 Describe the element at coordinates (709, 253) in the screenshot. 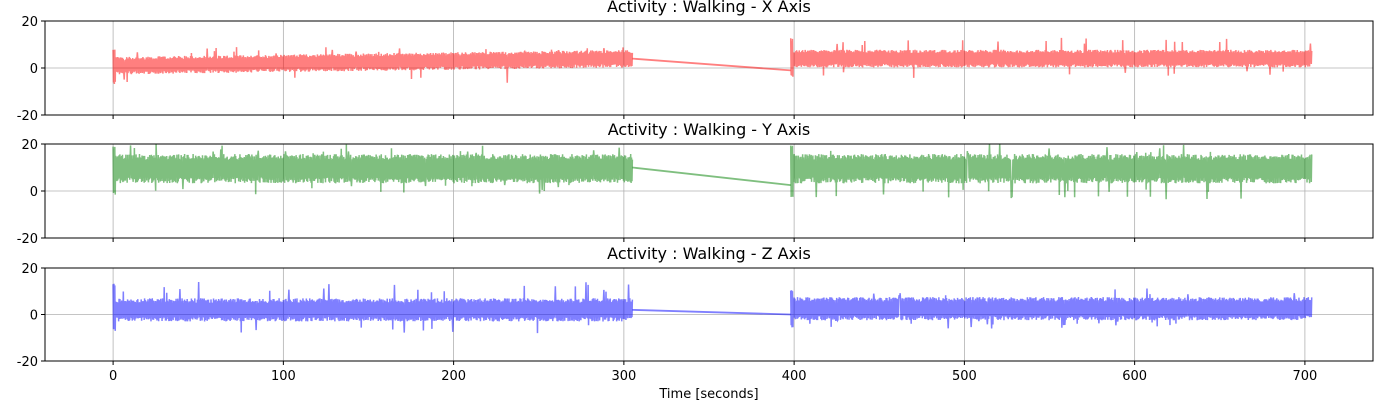

I see `panel-title: Activity : Walking - Z Axis` at that location.